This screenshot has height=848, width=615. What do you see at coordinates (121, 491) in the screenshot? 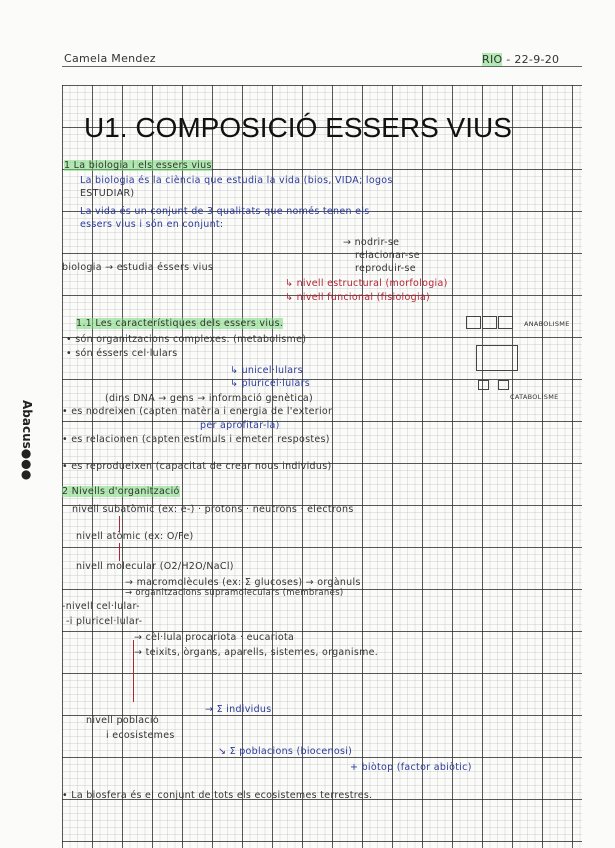
I see `section2-heading: 2 Nivells d'organització` at bounding box center [121, 491].